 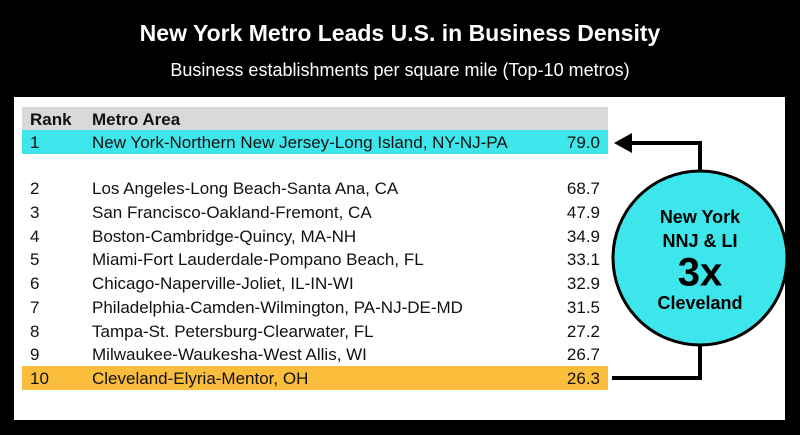 What do you see at coordinates (136, 119) in the screenshot?
I see `column-header: Metro Area` at bounding box center [136, 119].